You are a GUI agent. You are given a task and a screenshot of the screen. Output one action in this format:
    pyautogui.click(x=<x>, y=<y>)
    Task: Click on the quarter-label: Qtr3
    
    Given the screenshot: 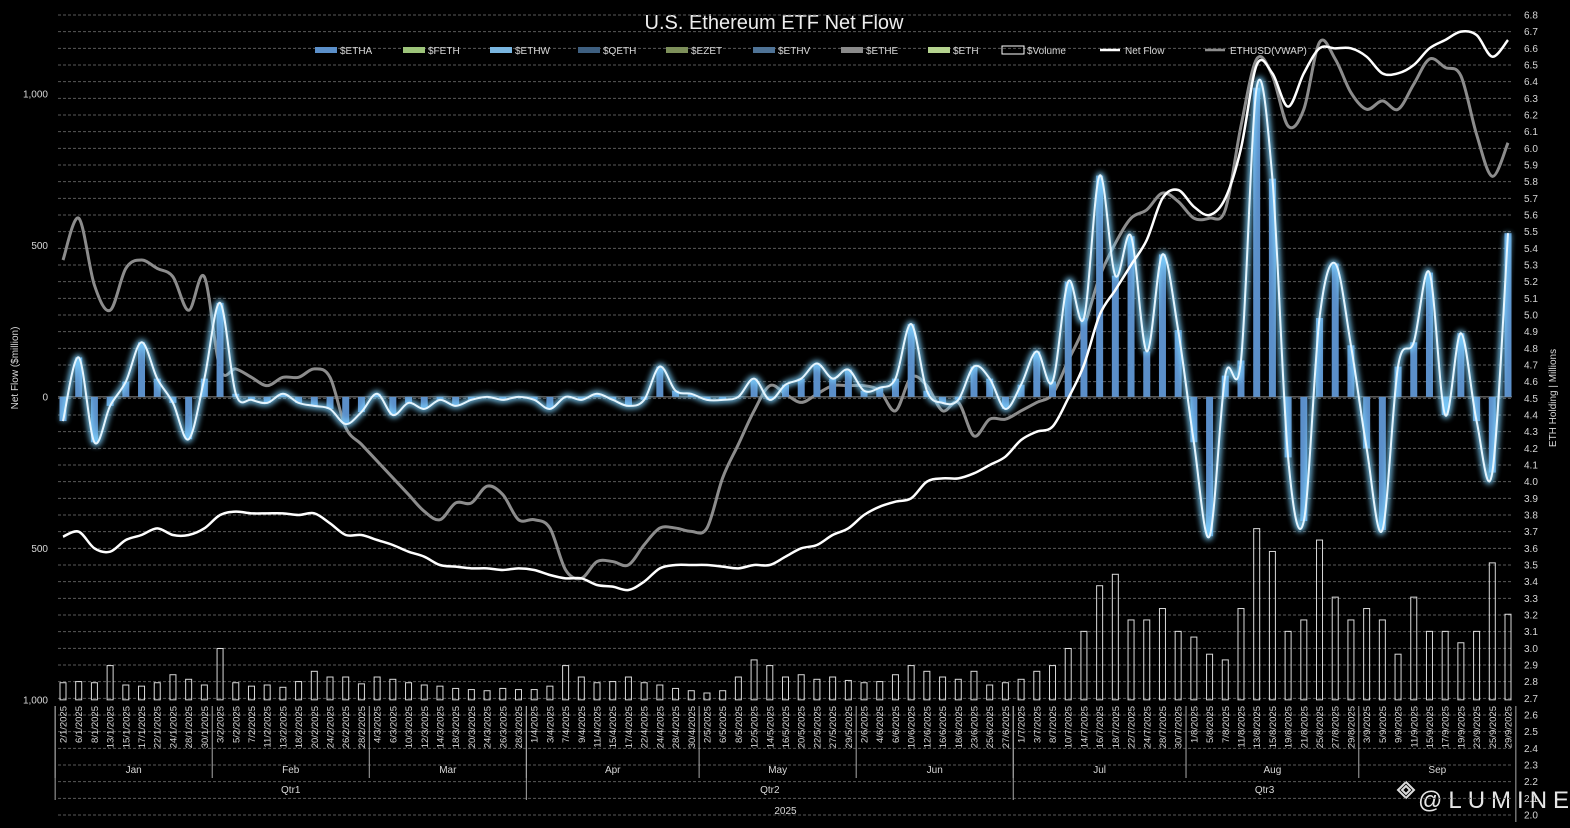 What is the action you would take?
    pyautogui.click(x=1265, y=790)
    